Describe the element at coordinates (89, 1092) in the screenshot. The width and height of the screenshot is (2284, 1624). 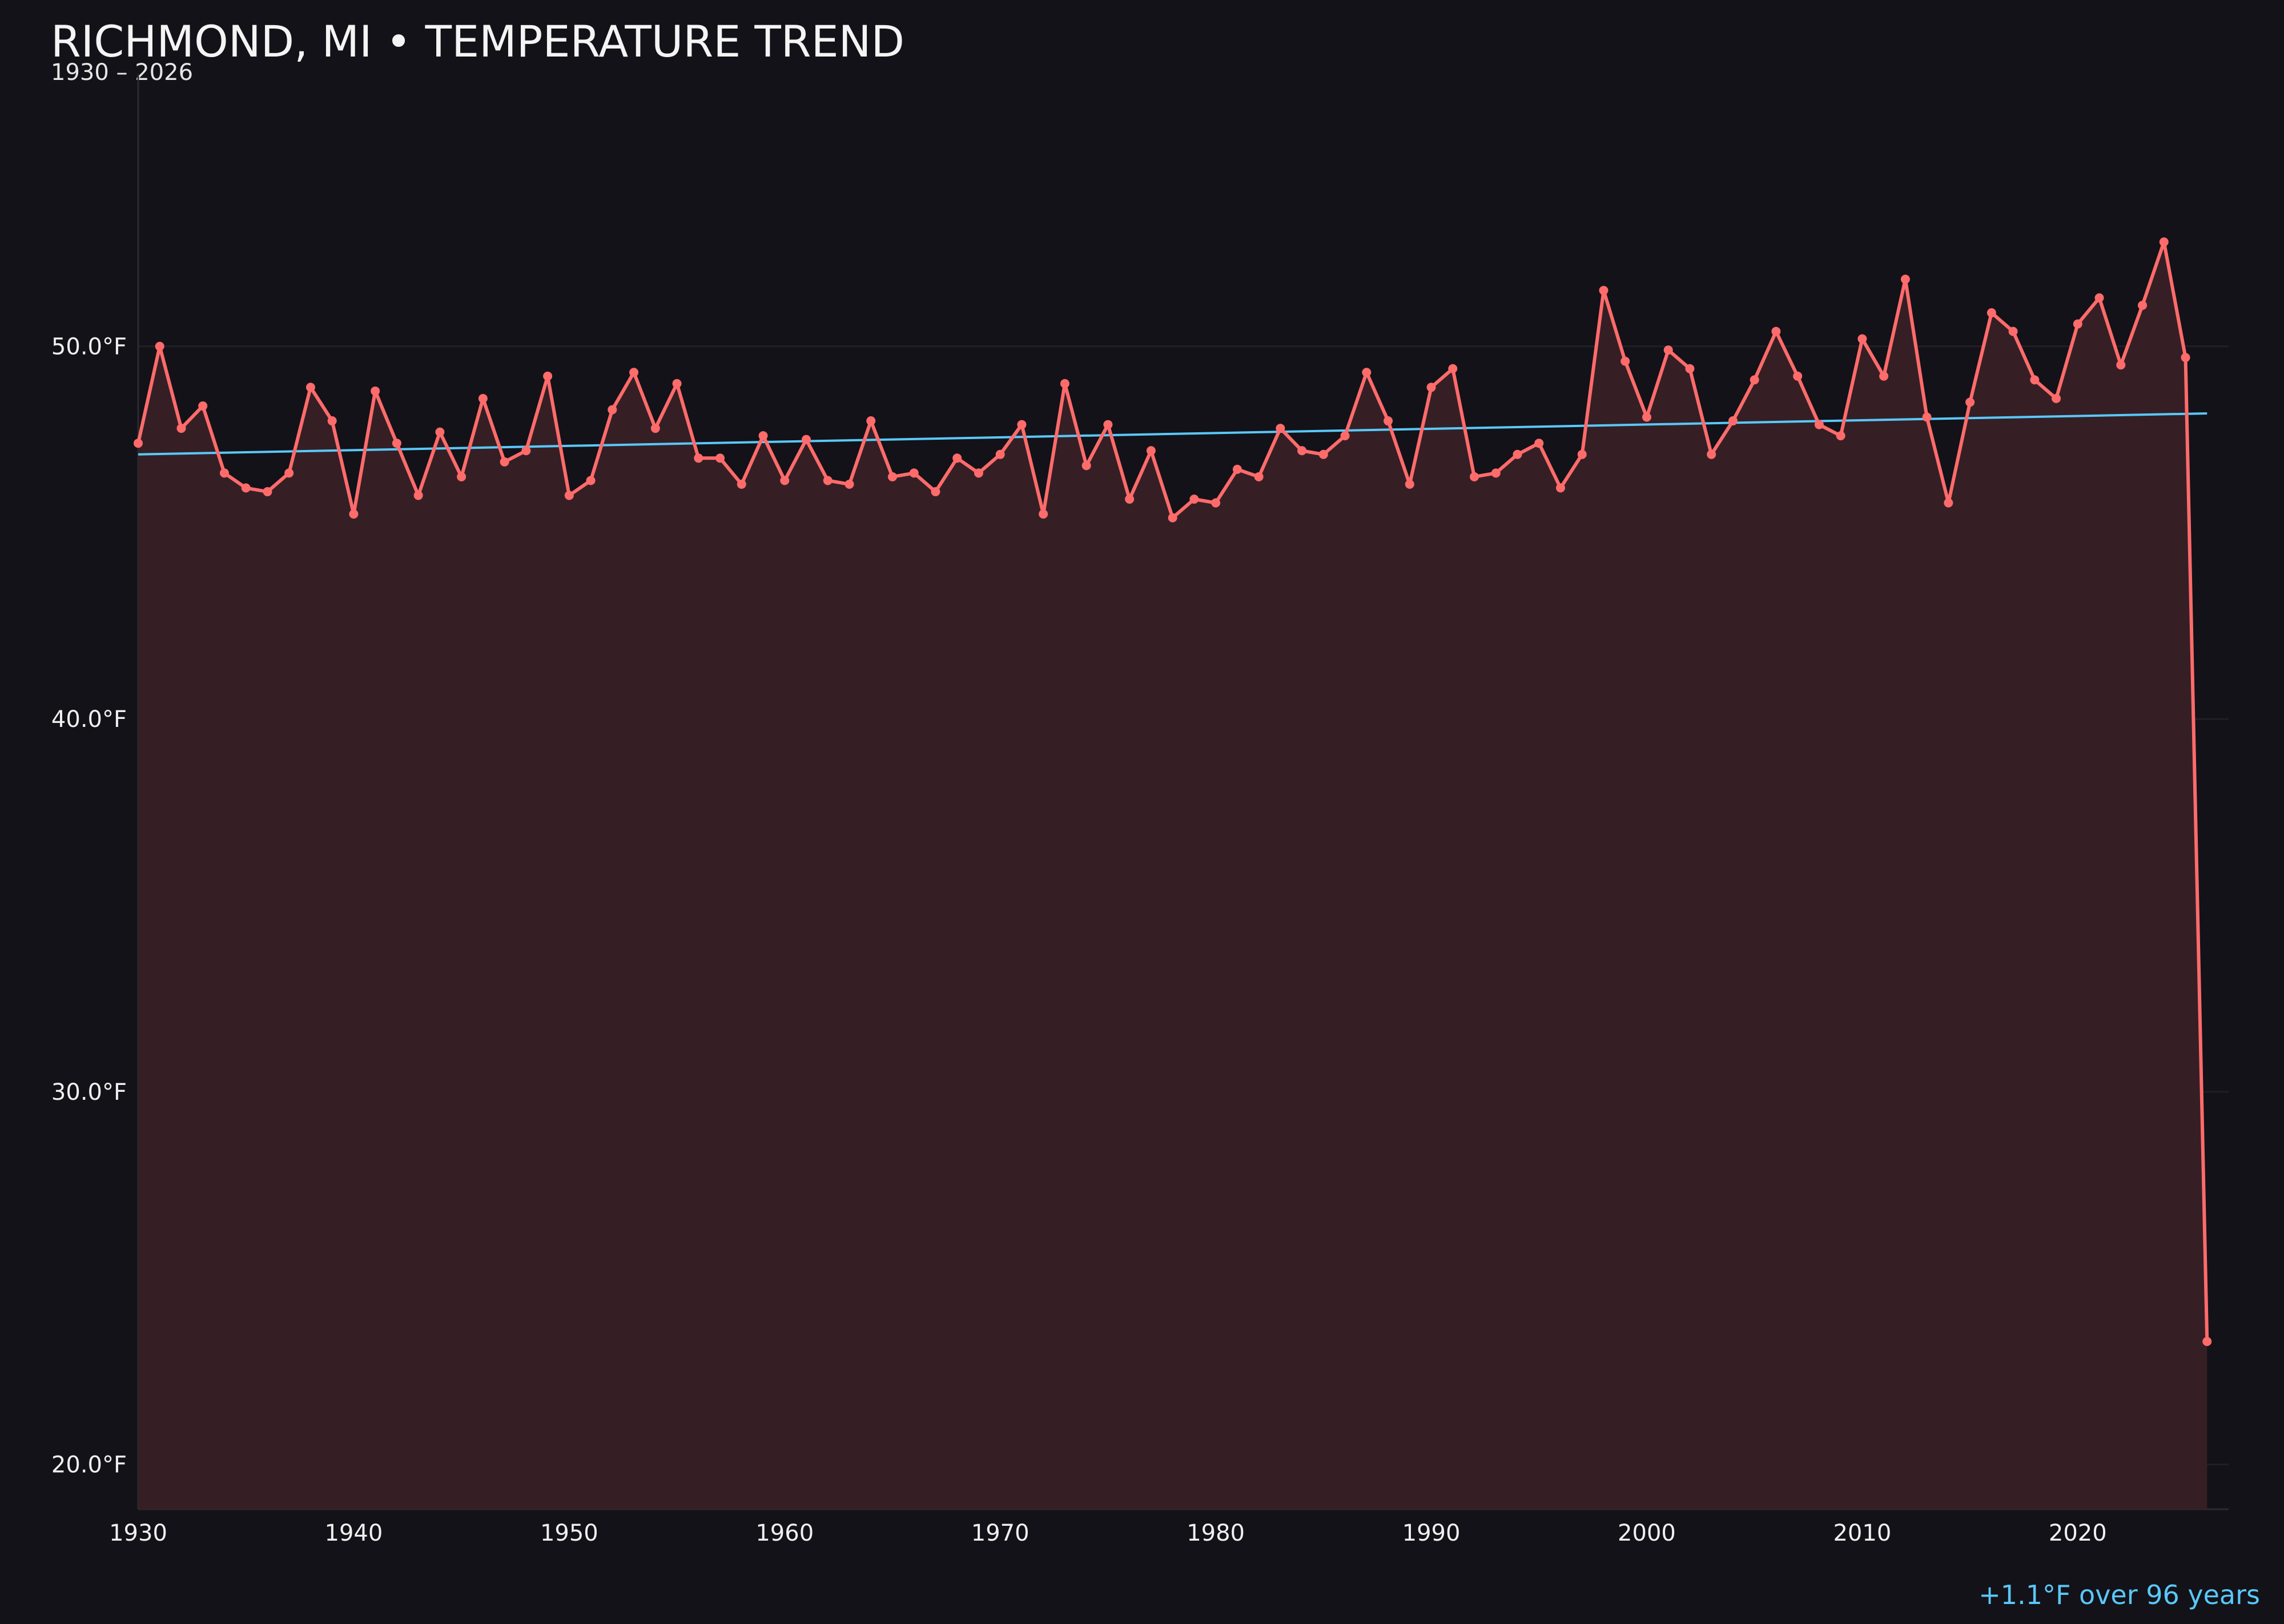
I see `y-tick-label: 30.0°F` at that location.